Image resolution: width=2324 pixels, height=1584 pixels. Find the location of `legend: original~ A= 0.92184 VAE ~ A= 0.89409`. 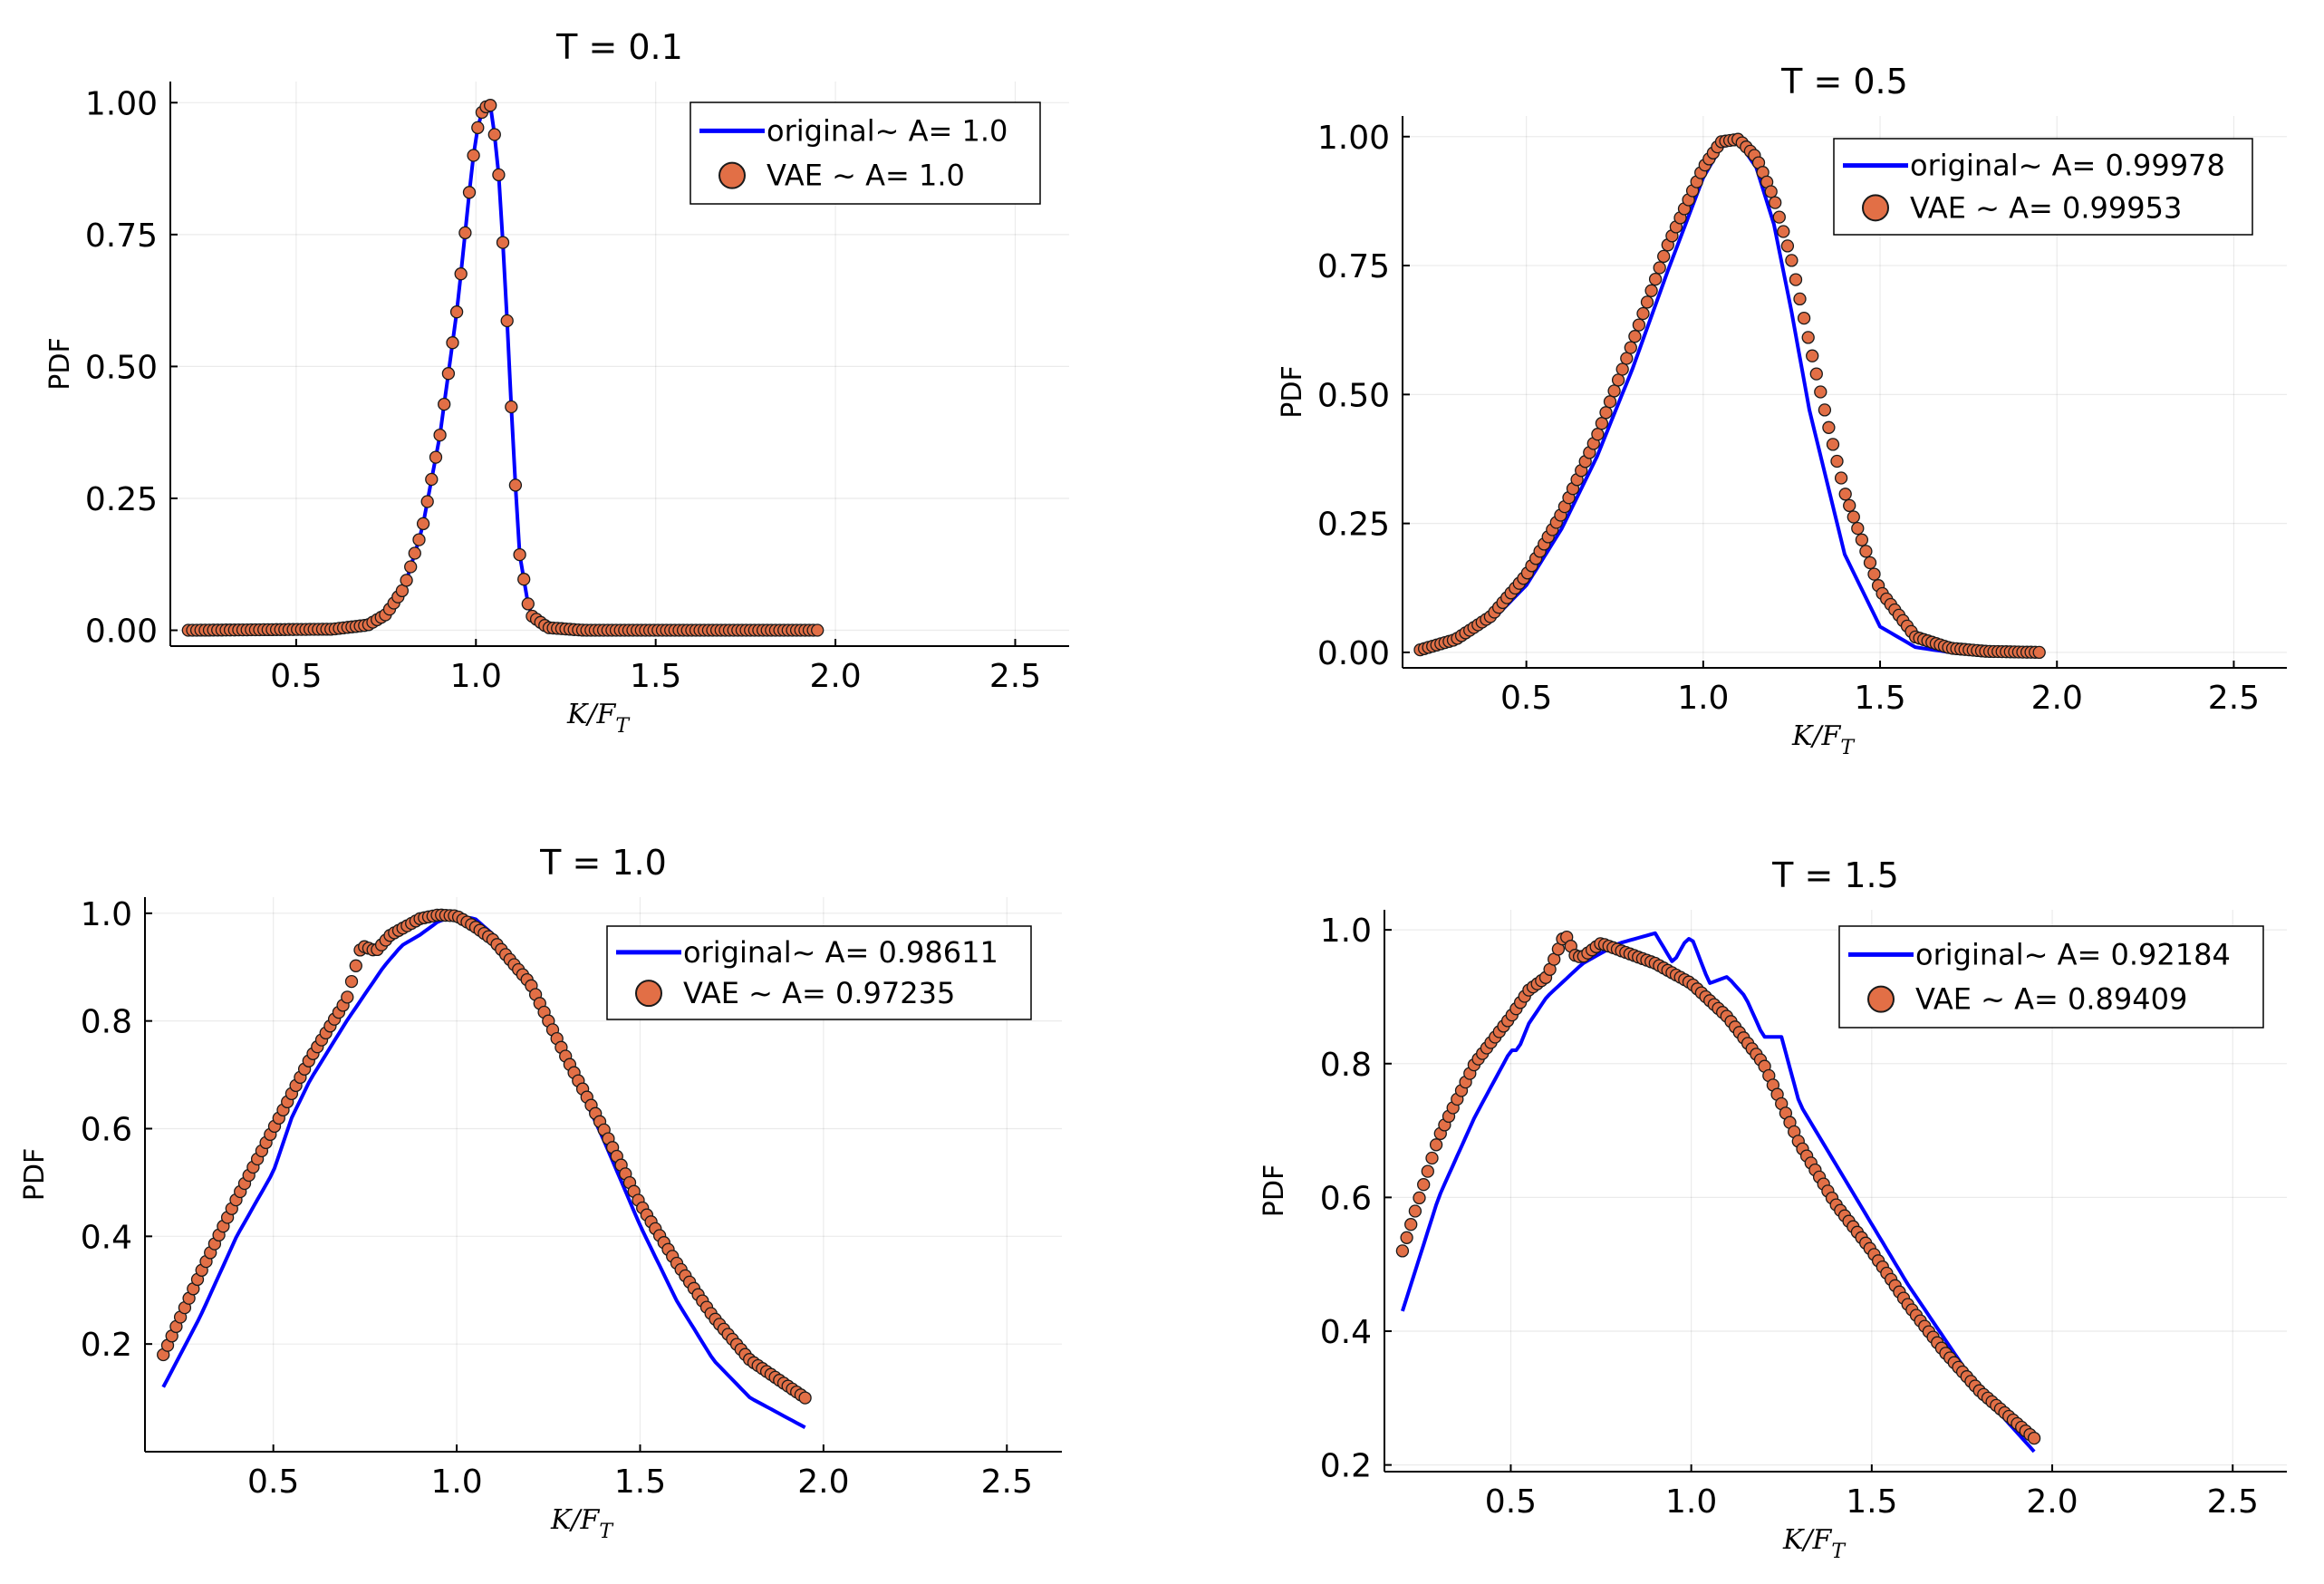

legend: original~ A= 0.92184 VAE ~ A= 0.89409 is located at coordinates (2051, 977).